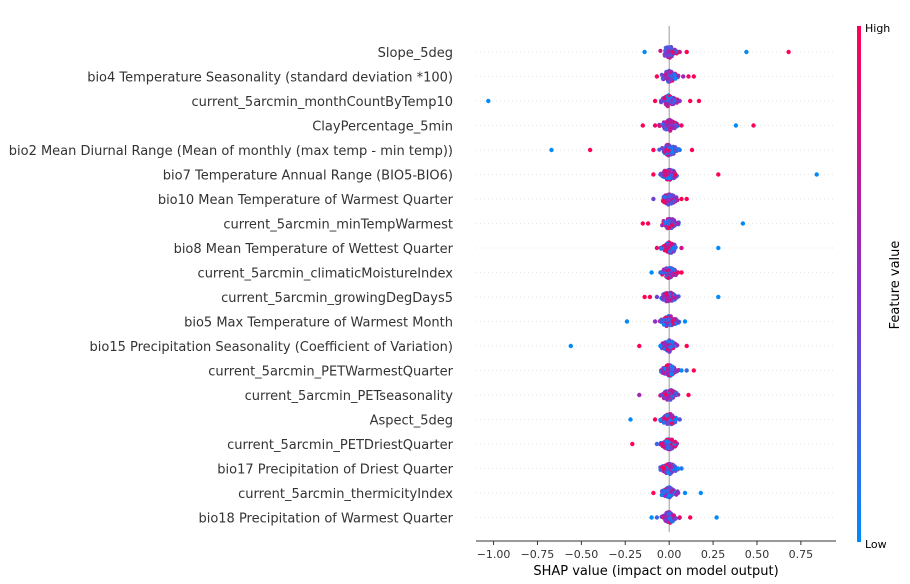 The image size is (910, 584). Describe the element at coordinates (337, 298) in the screenshot. I see `feature-label: current_5arcmin_growingDegDays5` at that location.